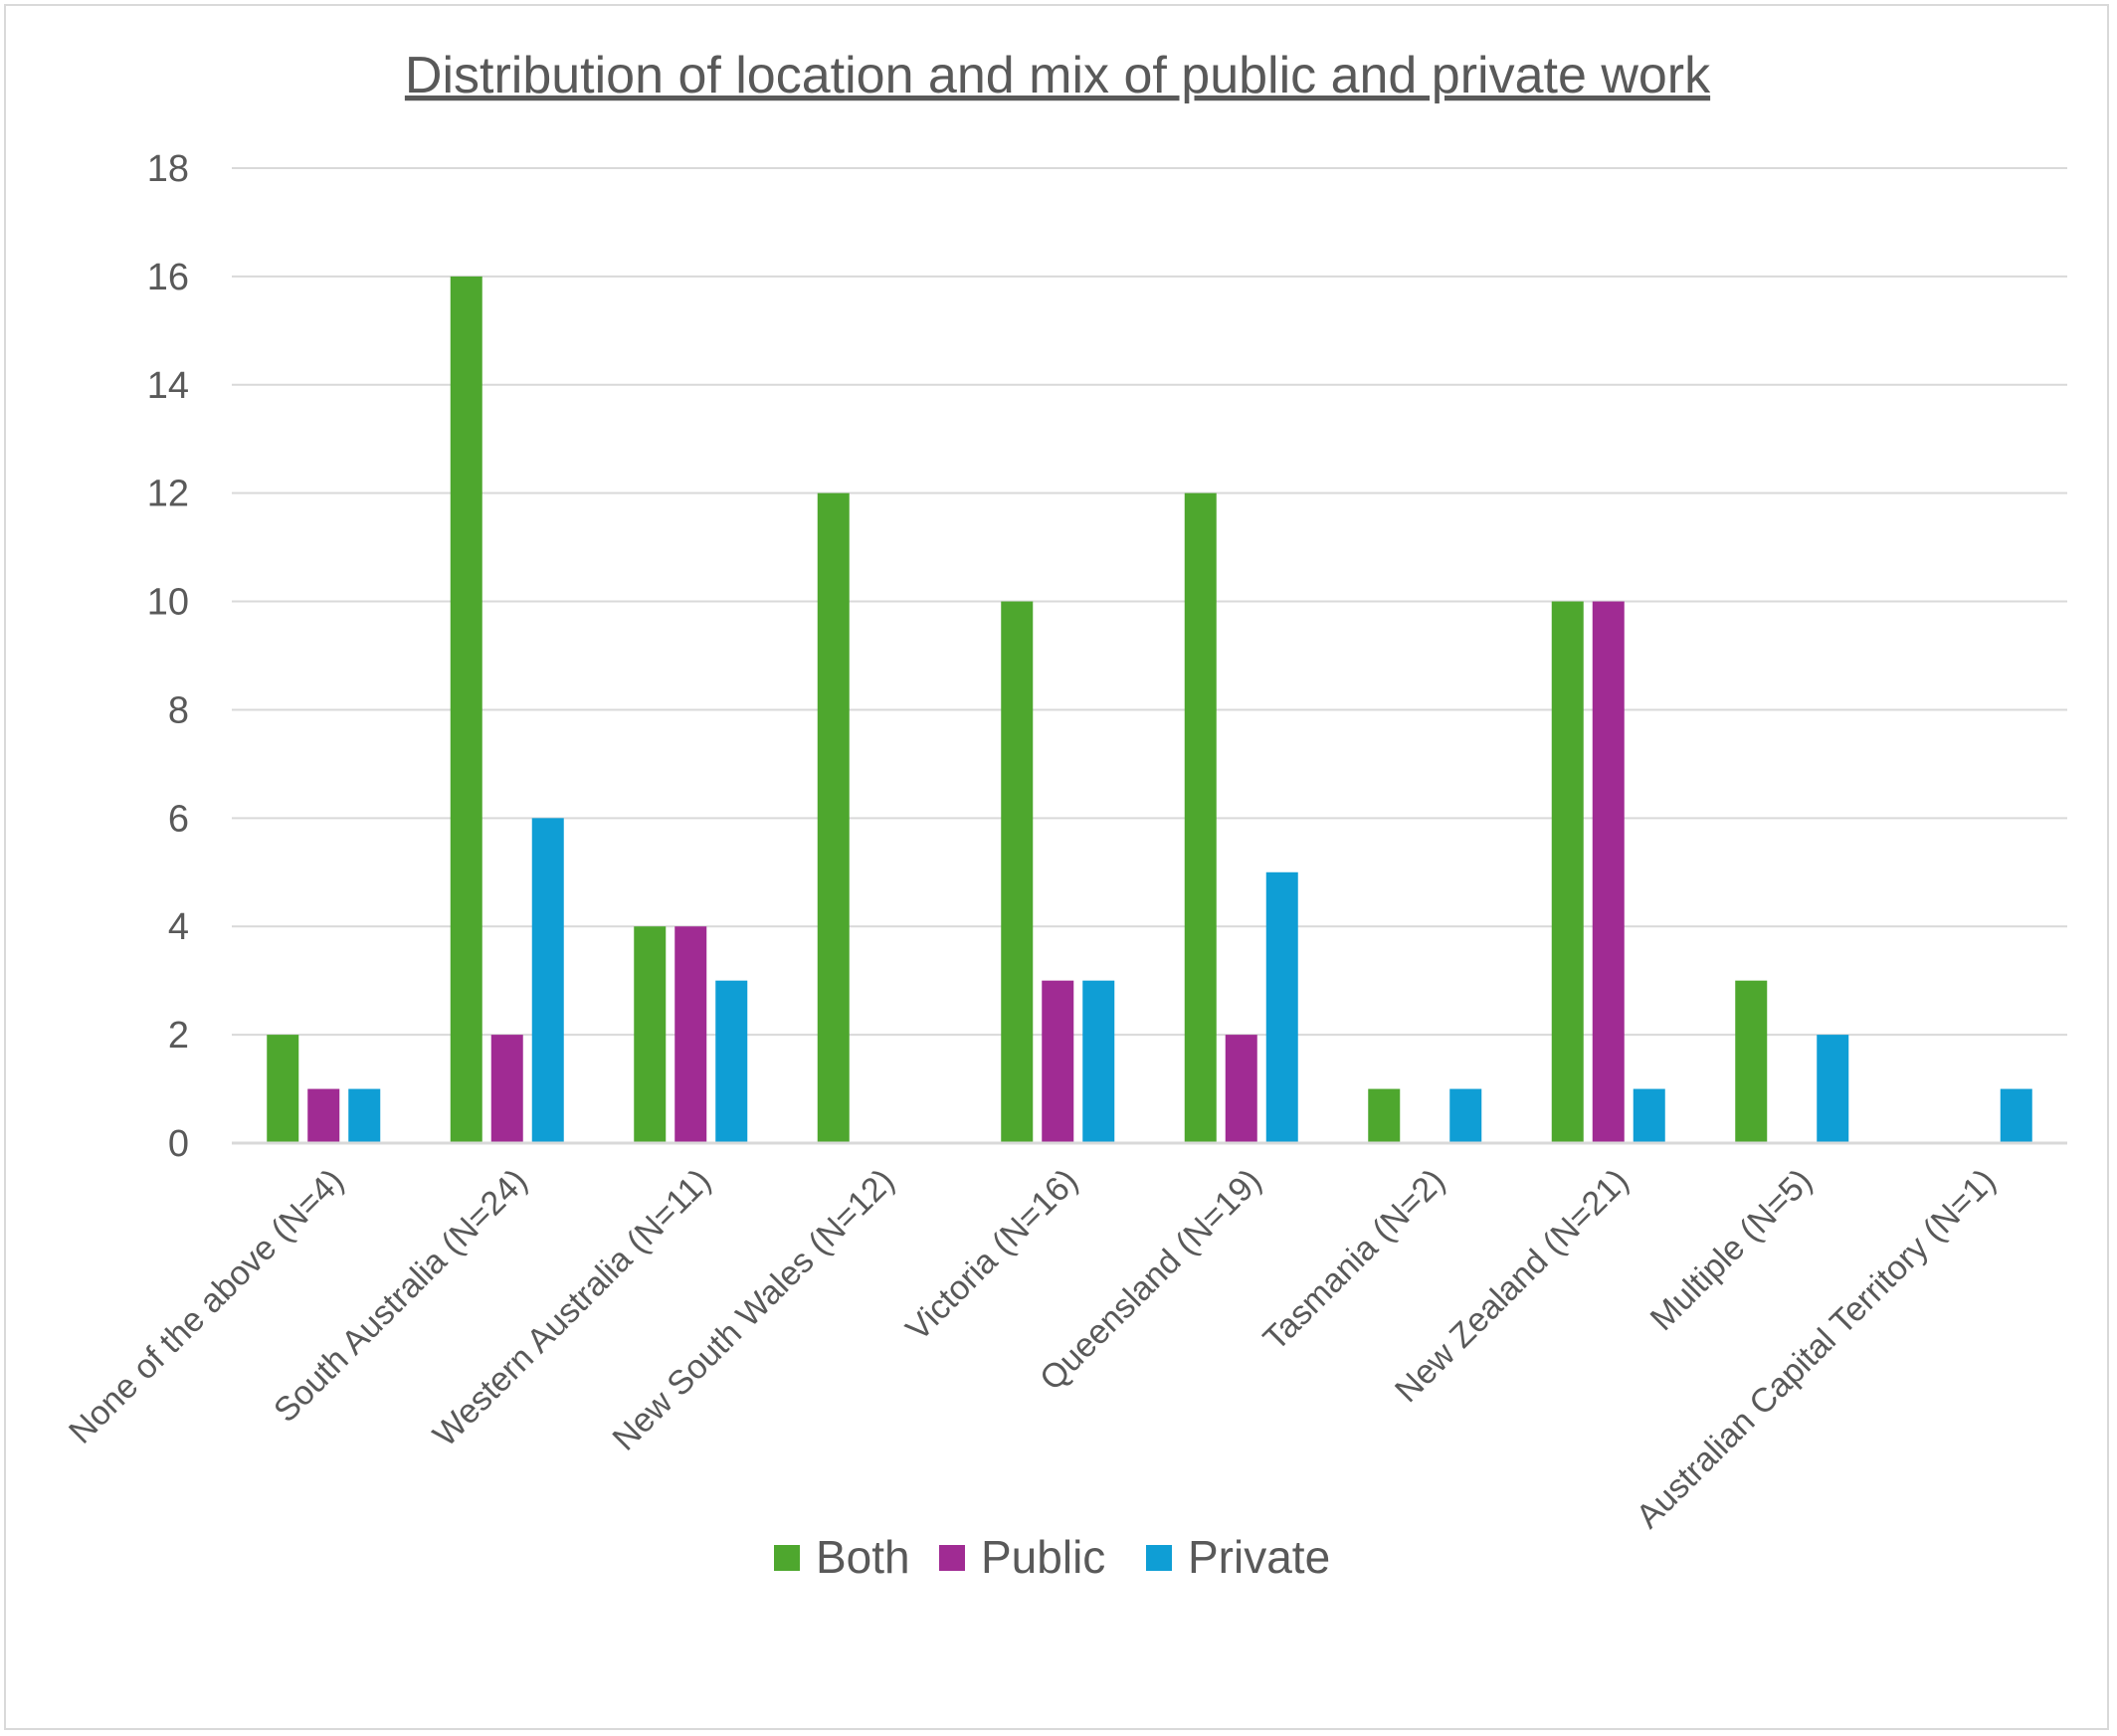  Describe the element at coordinates (168, 277) in the screenshot. I see `y-tick-label: 16` at that location.